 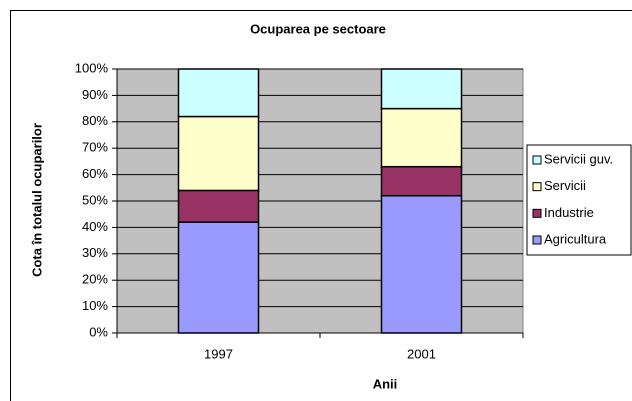 I want to click on y-tick-label: 10%, so click(x=95, y=305).